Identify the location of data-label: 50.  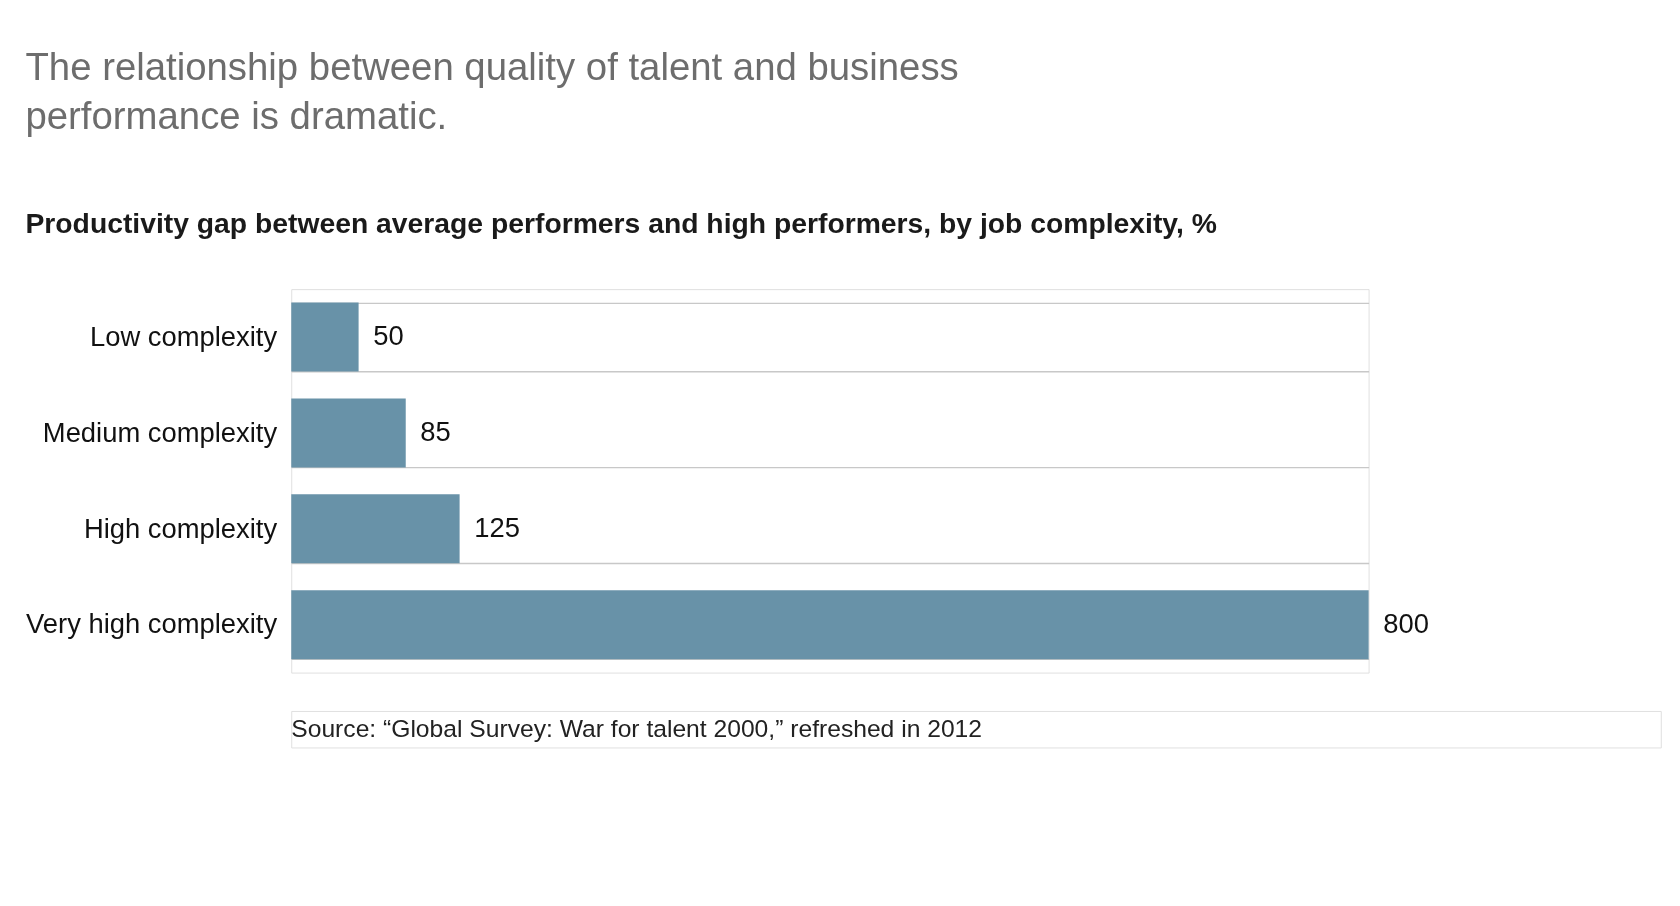
(388, 336).